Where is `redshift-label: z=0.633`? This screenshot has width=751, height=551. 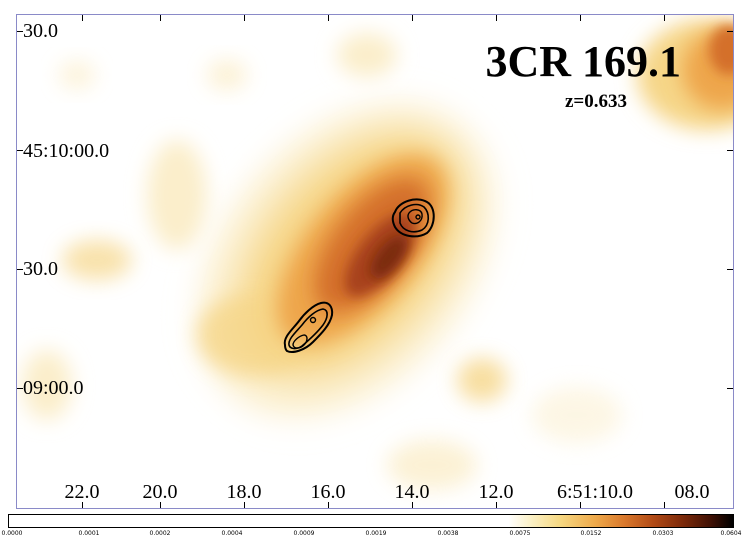 redshift-label: z=0.633 is located at coordinates (595, 101).